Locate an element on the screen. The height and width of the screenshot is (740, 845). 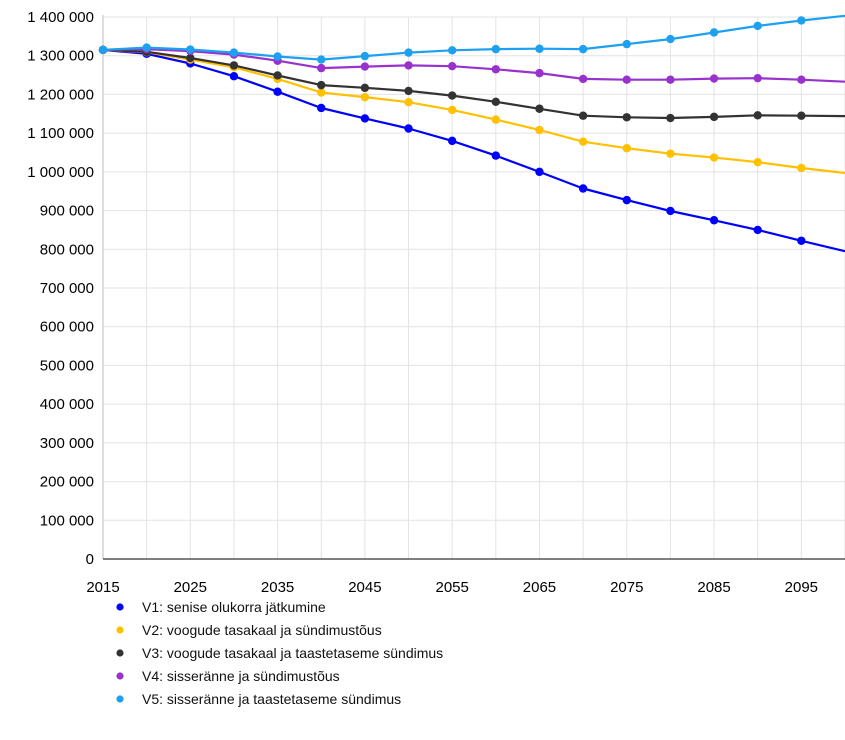
x-tick-label: 2065 is located at coordinates (539, 587).